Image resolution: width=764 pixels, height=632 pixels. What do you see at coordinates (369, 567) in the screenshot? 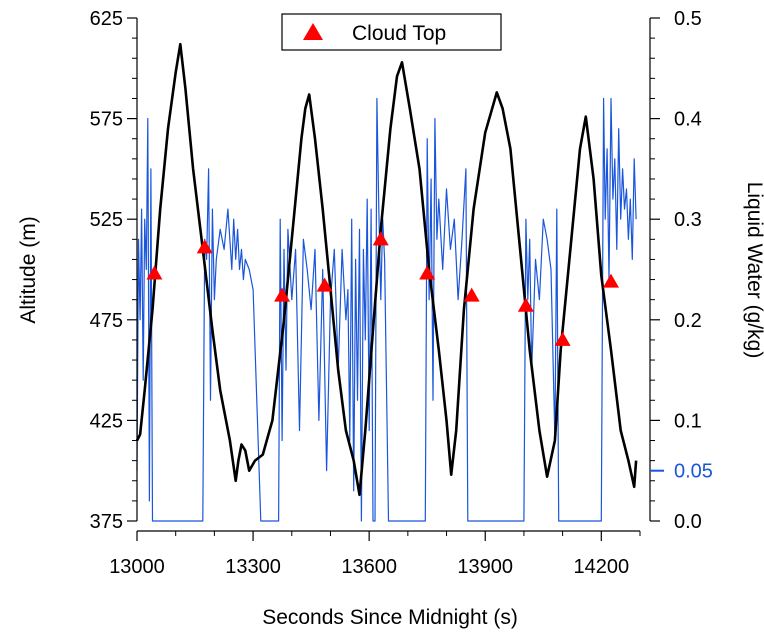
I see `x-tick-label: 13600` at bounding box center [369, 567].